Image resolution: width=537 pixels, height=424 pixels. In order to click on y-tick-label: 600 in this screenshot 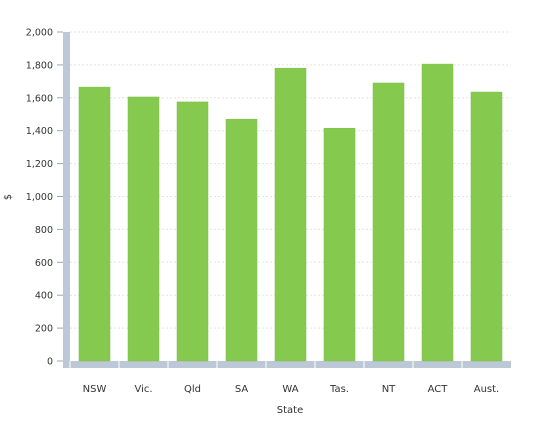, I will do `click(44, 263)`.